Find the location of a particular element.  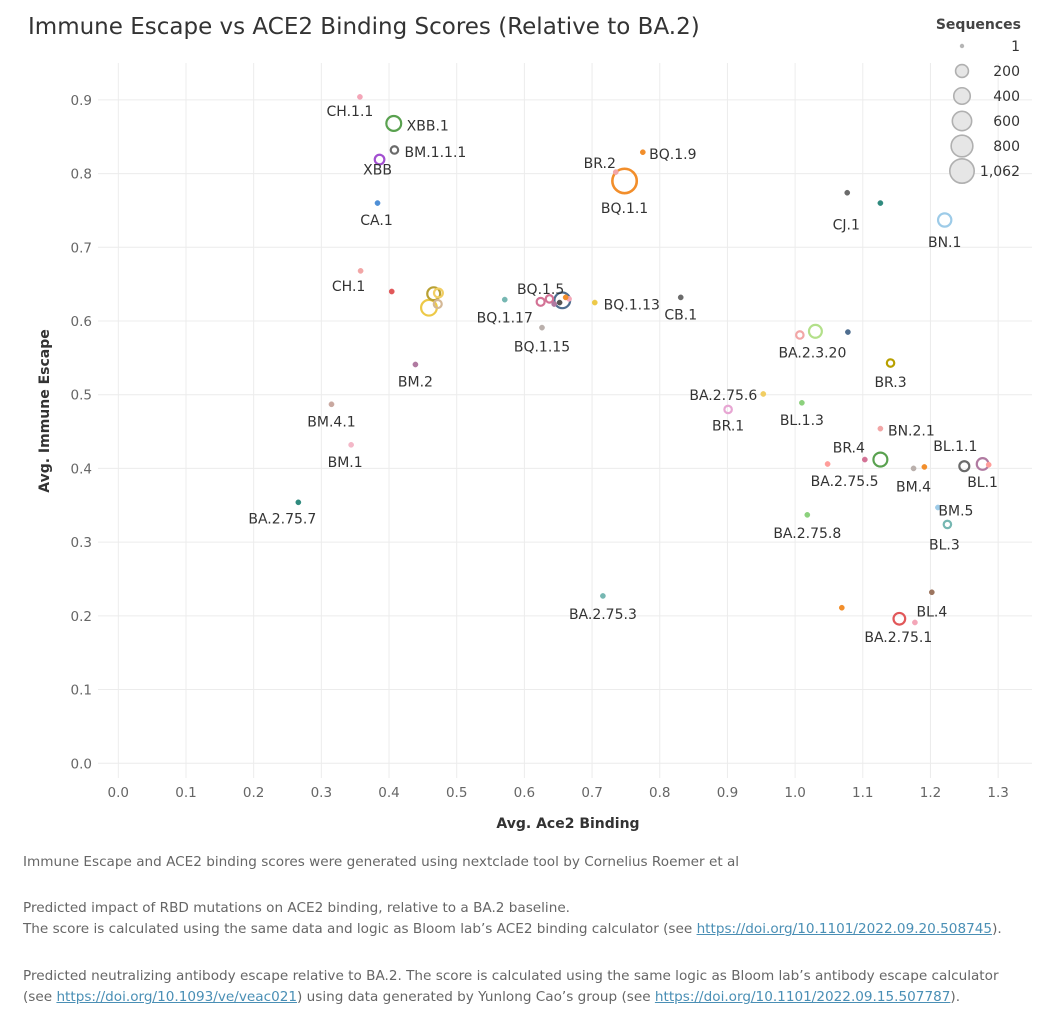

y-tick-label: 0.6 is located at coordinates (81, 322).